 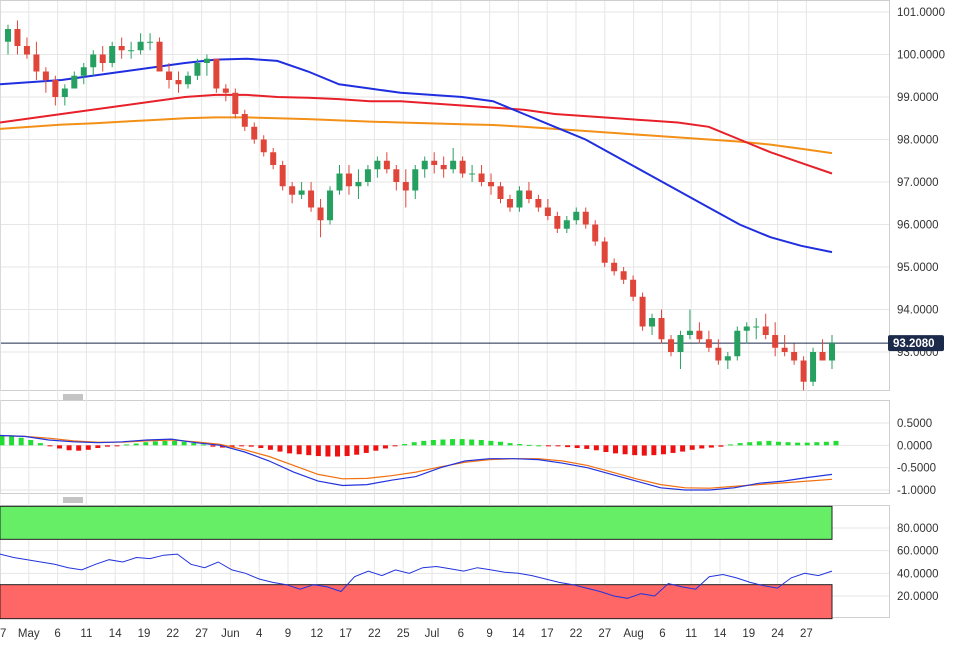 What do you see at coordinates (914, 446) in the screenshot?
I see `macd-y-tick-label: 0.0000` at bounding box center [914, 446].